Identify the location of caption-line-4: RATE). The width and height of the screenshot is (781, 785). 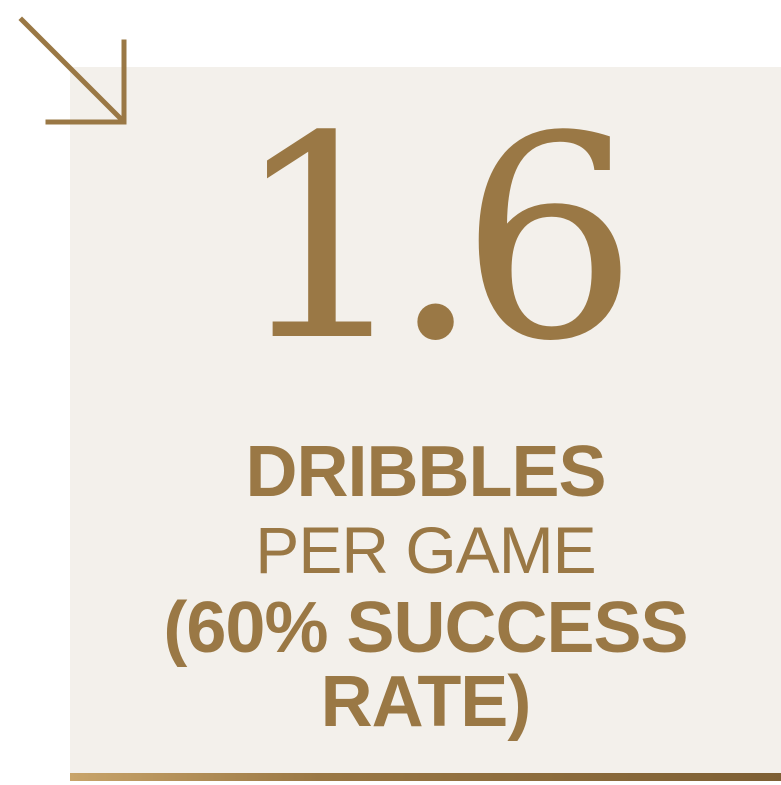
(426, 702).